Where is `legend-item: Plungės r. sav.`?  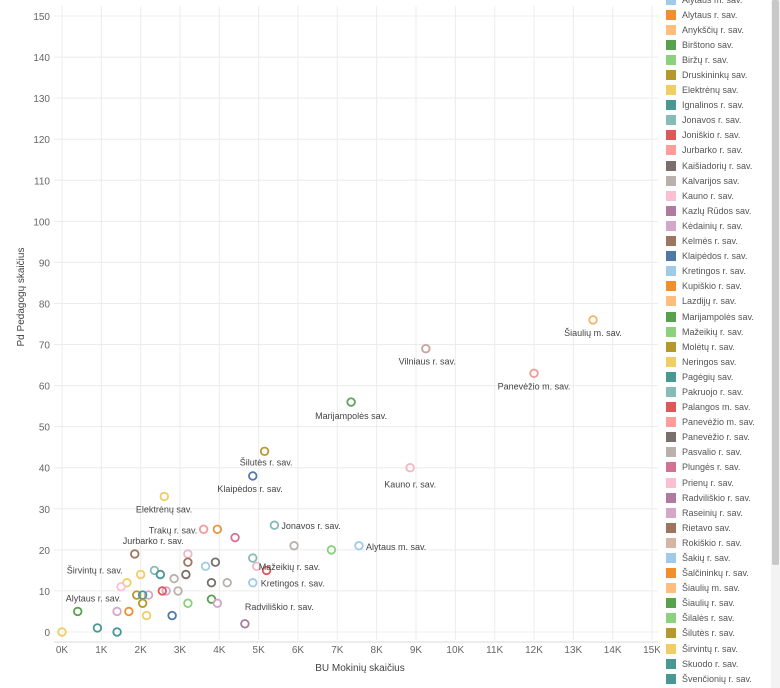 legend-item: Plungės r. sav. is located at coordinates (718, 467).